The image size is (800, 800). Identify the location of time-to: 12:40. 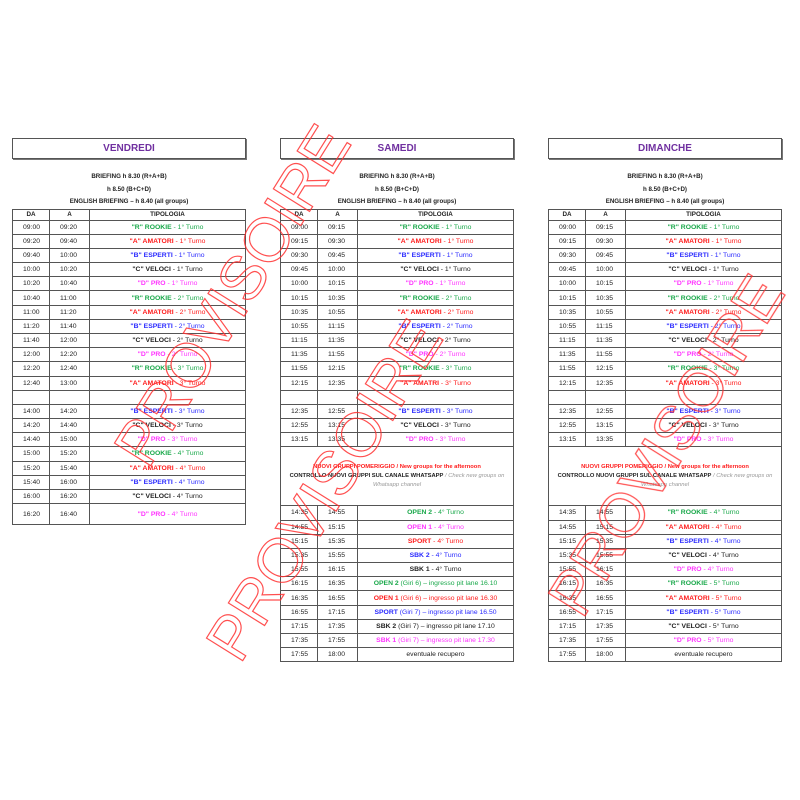
(69, 369).